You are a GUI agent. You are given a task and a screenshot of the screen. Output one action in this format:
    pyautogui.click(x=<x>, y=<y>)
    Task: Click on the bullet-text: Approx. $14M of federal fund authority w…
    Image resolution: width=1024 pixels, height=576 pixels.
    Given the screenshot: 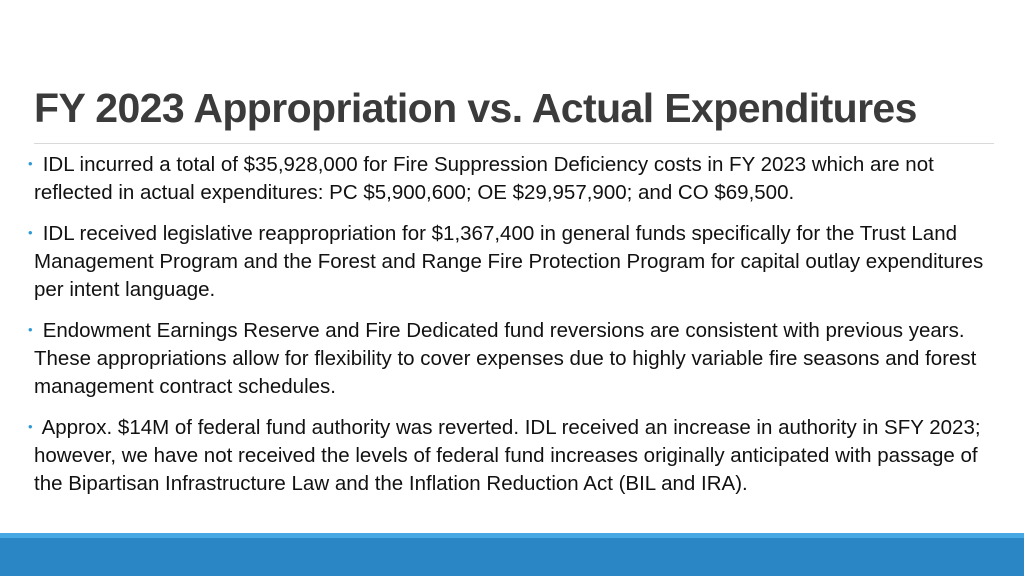 What is the action you would take?
    pyautogui.click(x=507, y=455)
    